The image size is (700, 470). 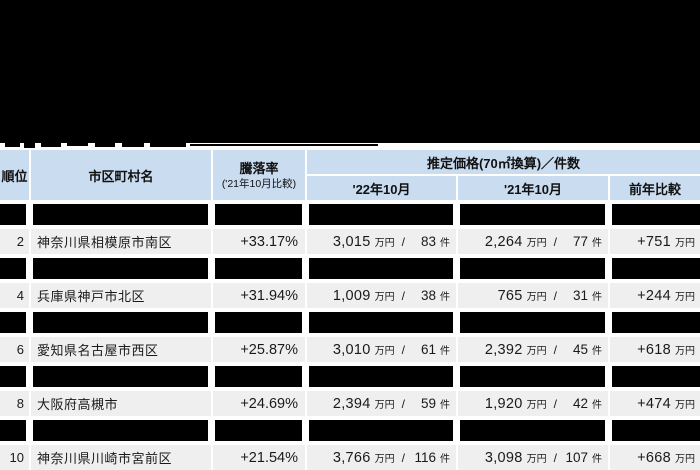 I want to click on municipality-cell: 神奈川県相模原市南区, so click(x=121, y=241).